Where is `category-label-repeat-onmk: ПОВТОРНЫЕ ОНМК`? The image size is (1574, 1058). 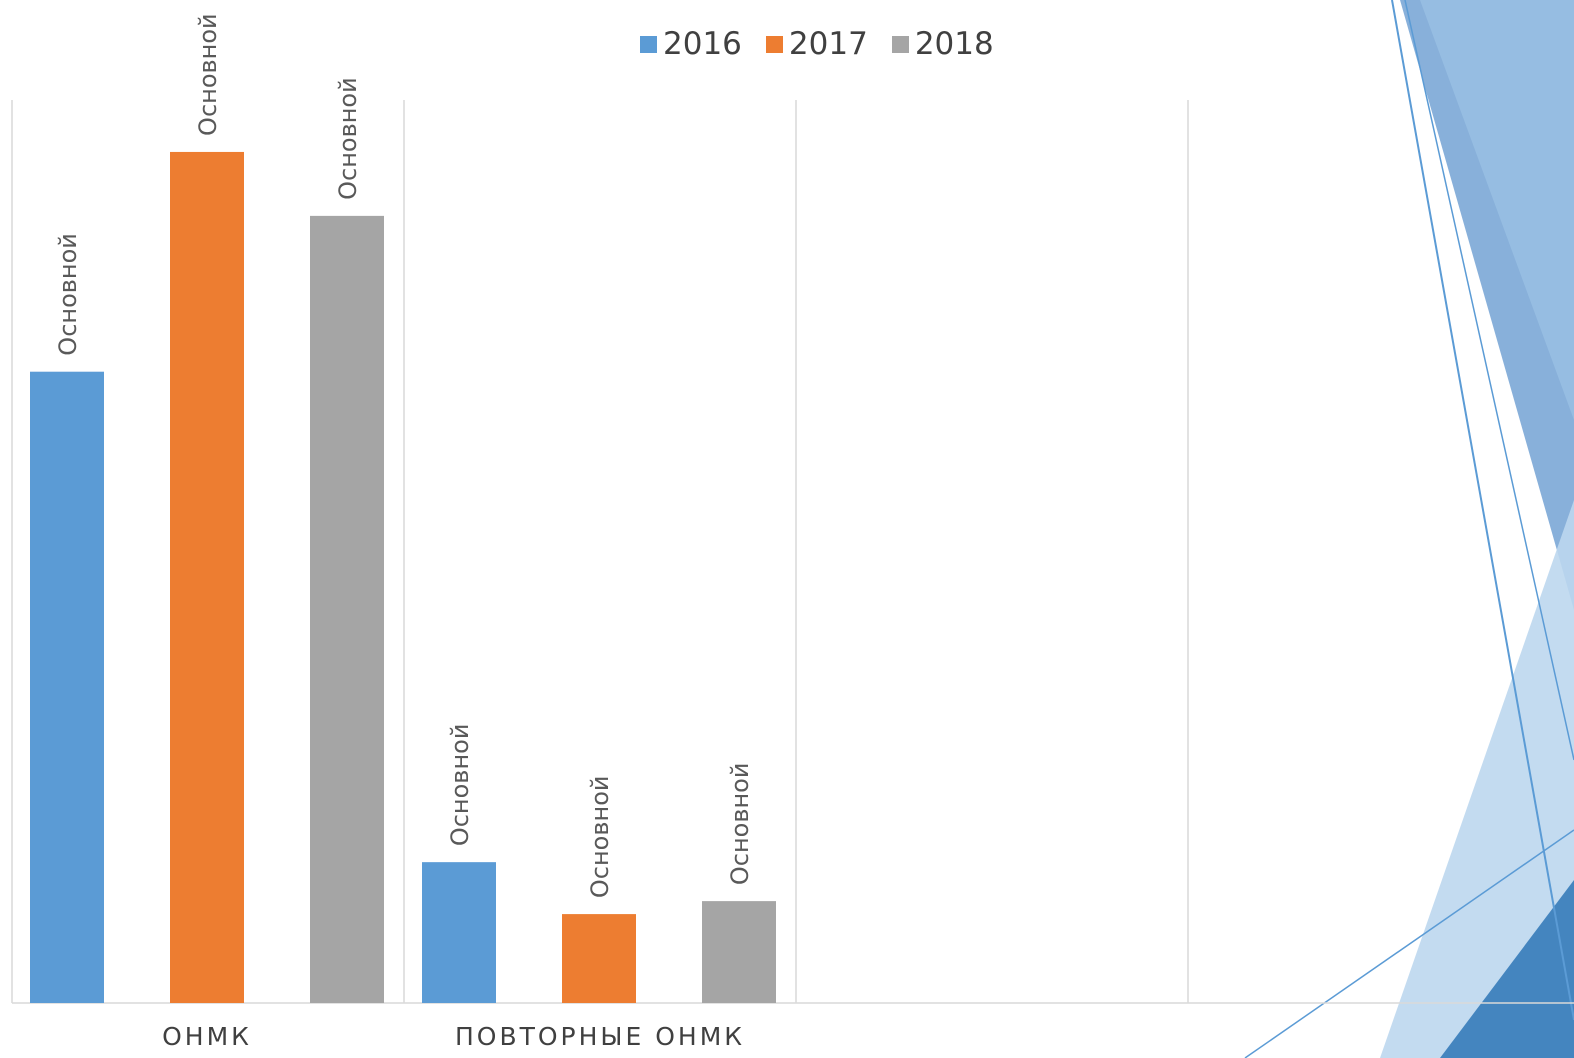
category-label-repeat-onmk: ПОВТОРНЫЕ ОНМК is located at coordinates (600, 1036).